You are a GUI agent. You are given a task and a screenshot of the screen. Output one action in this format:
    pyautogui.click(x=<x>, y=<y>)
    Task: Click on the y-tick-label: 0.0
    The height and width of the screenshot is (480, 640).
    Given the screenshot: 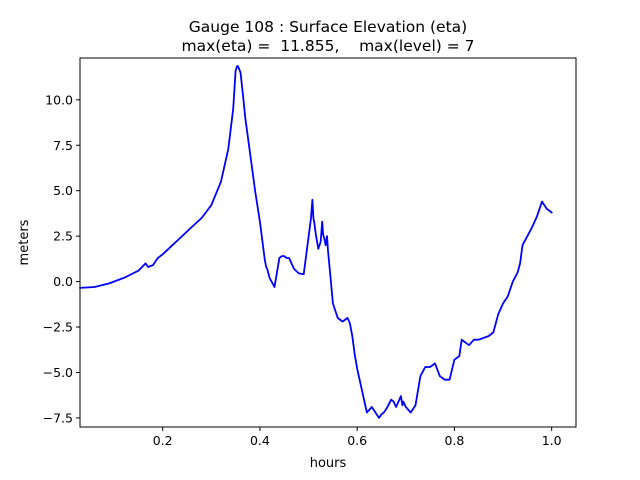 What is the action you would take?
    pyautogui.click(x=63, y=281)
    